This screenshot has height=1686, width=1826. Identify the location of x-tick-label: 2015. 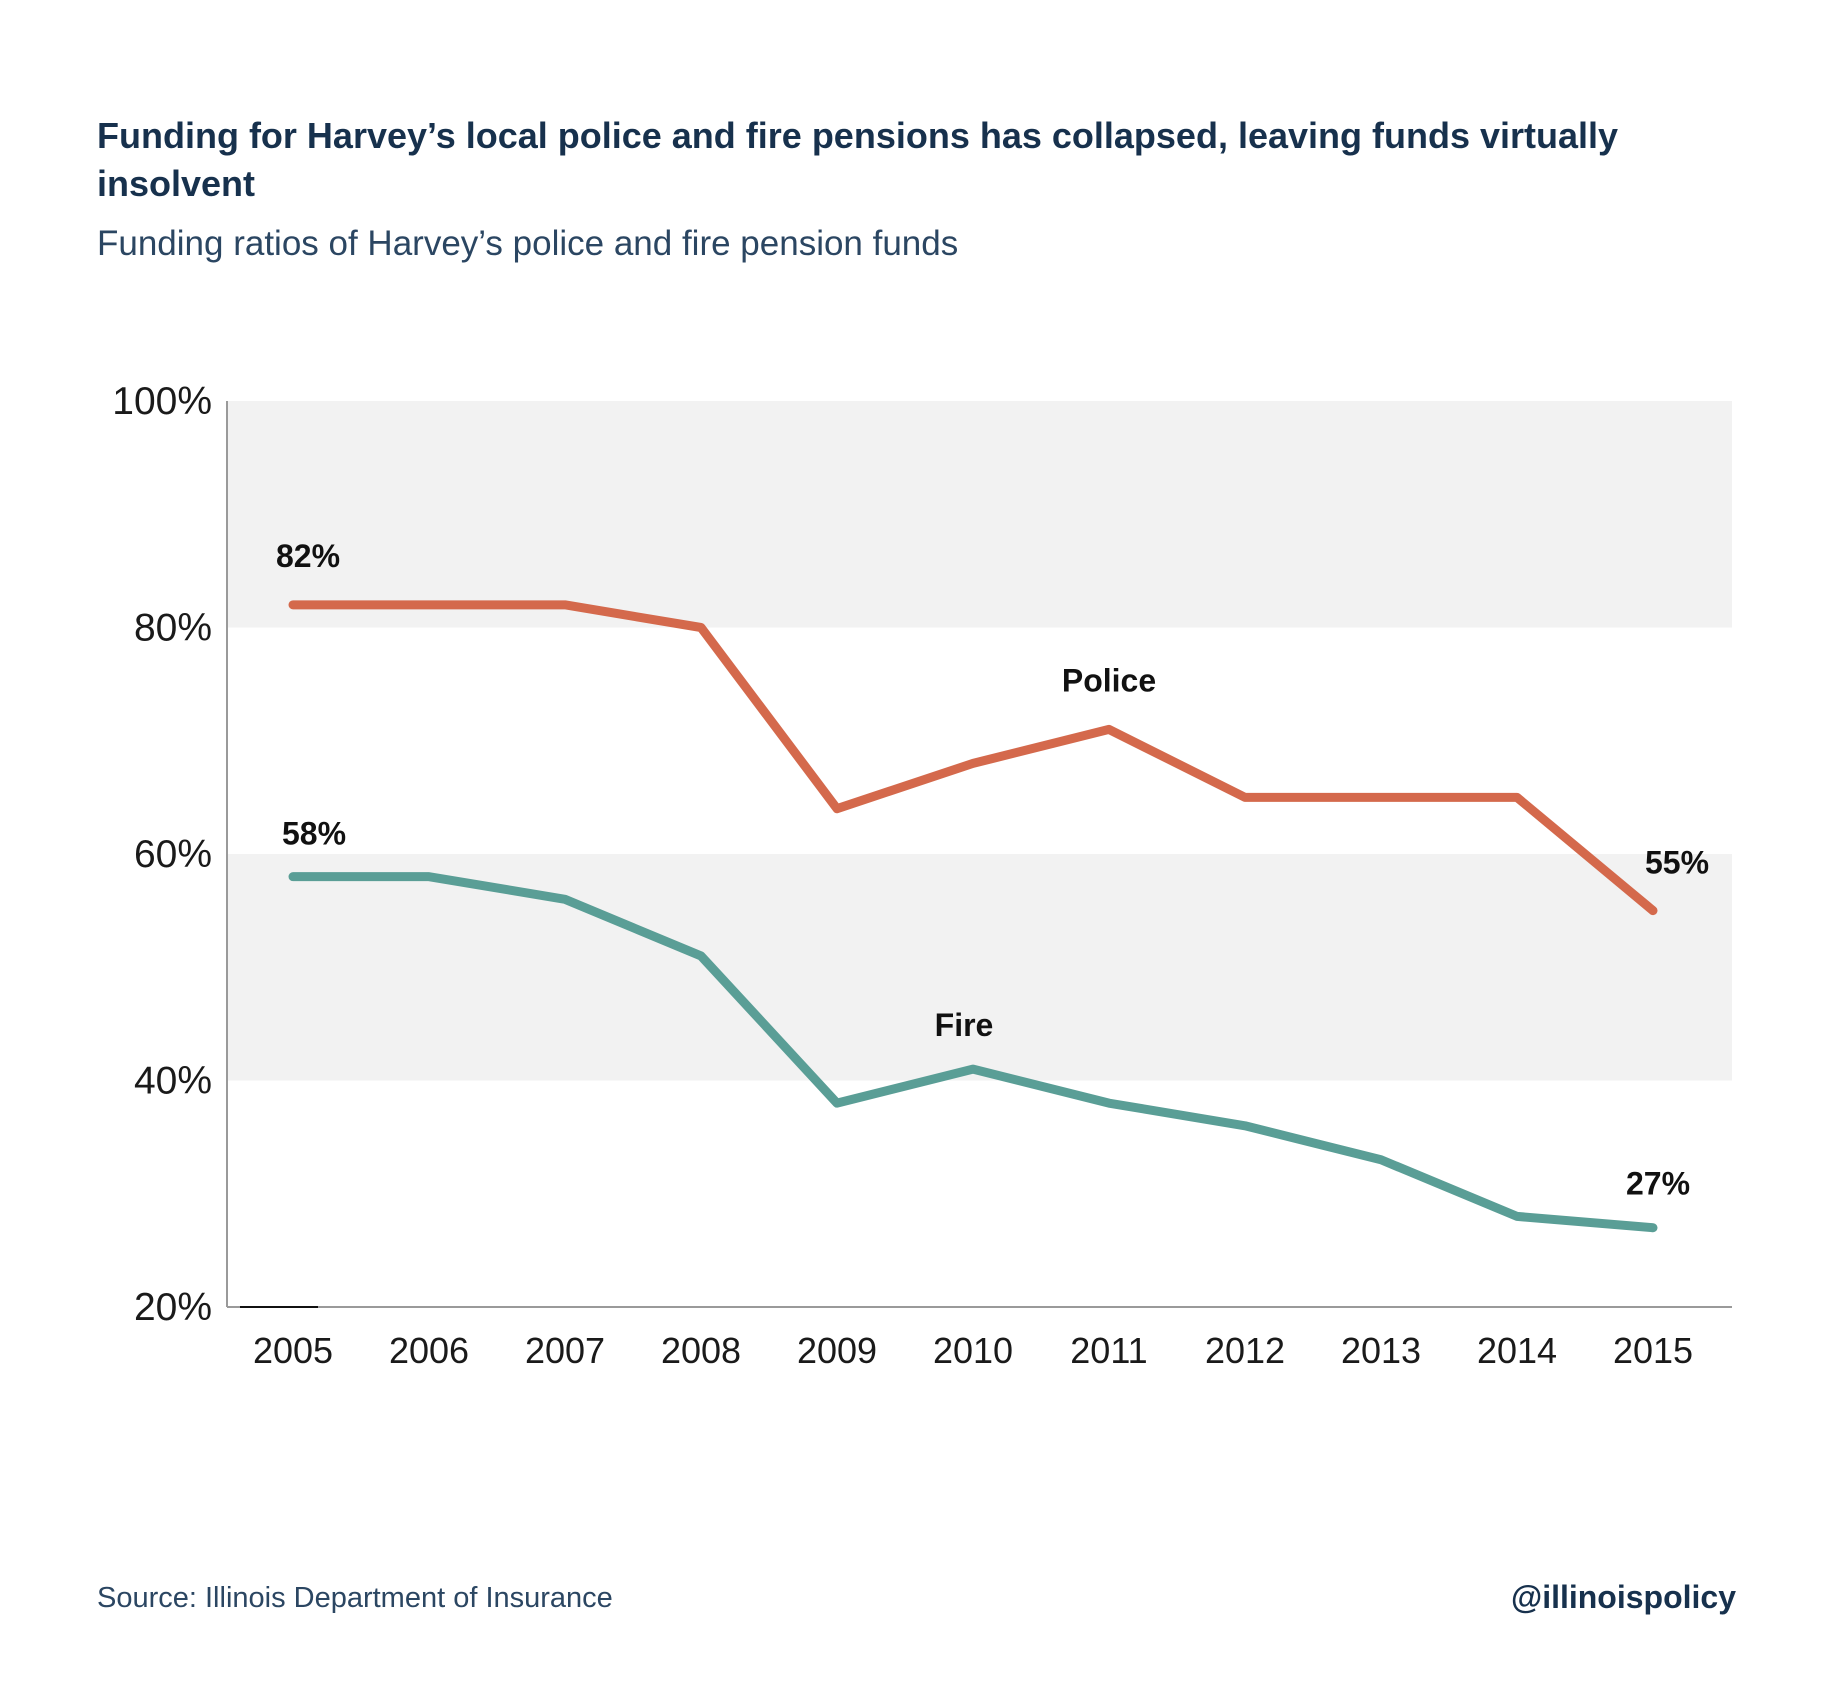
(1653, 1350).